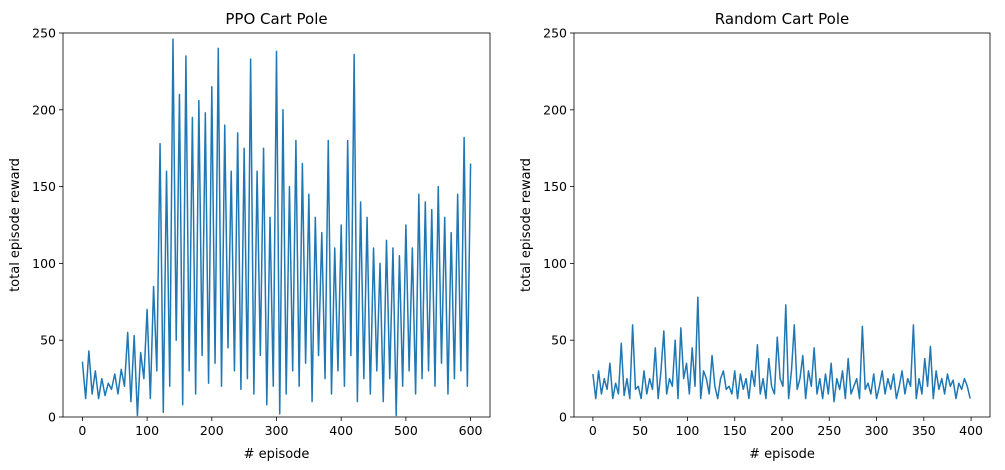 This screenshot has width=1005, height=470. I want to click on x-tick-label: 50, so click(640, 430).